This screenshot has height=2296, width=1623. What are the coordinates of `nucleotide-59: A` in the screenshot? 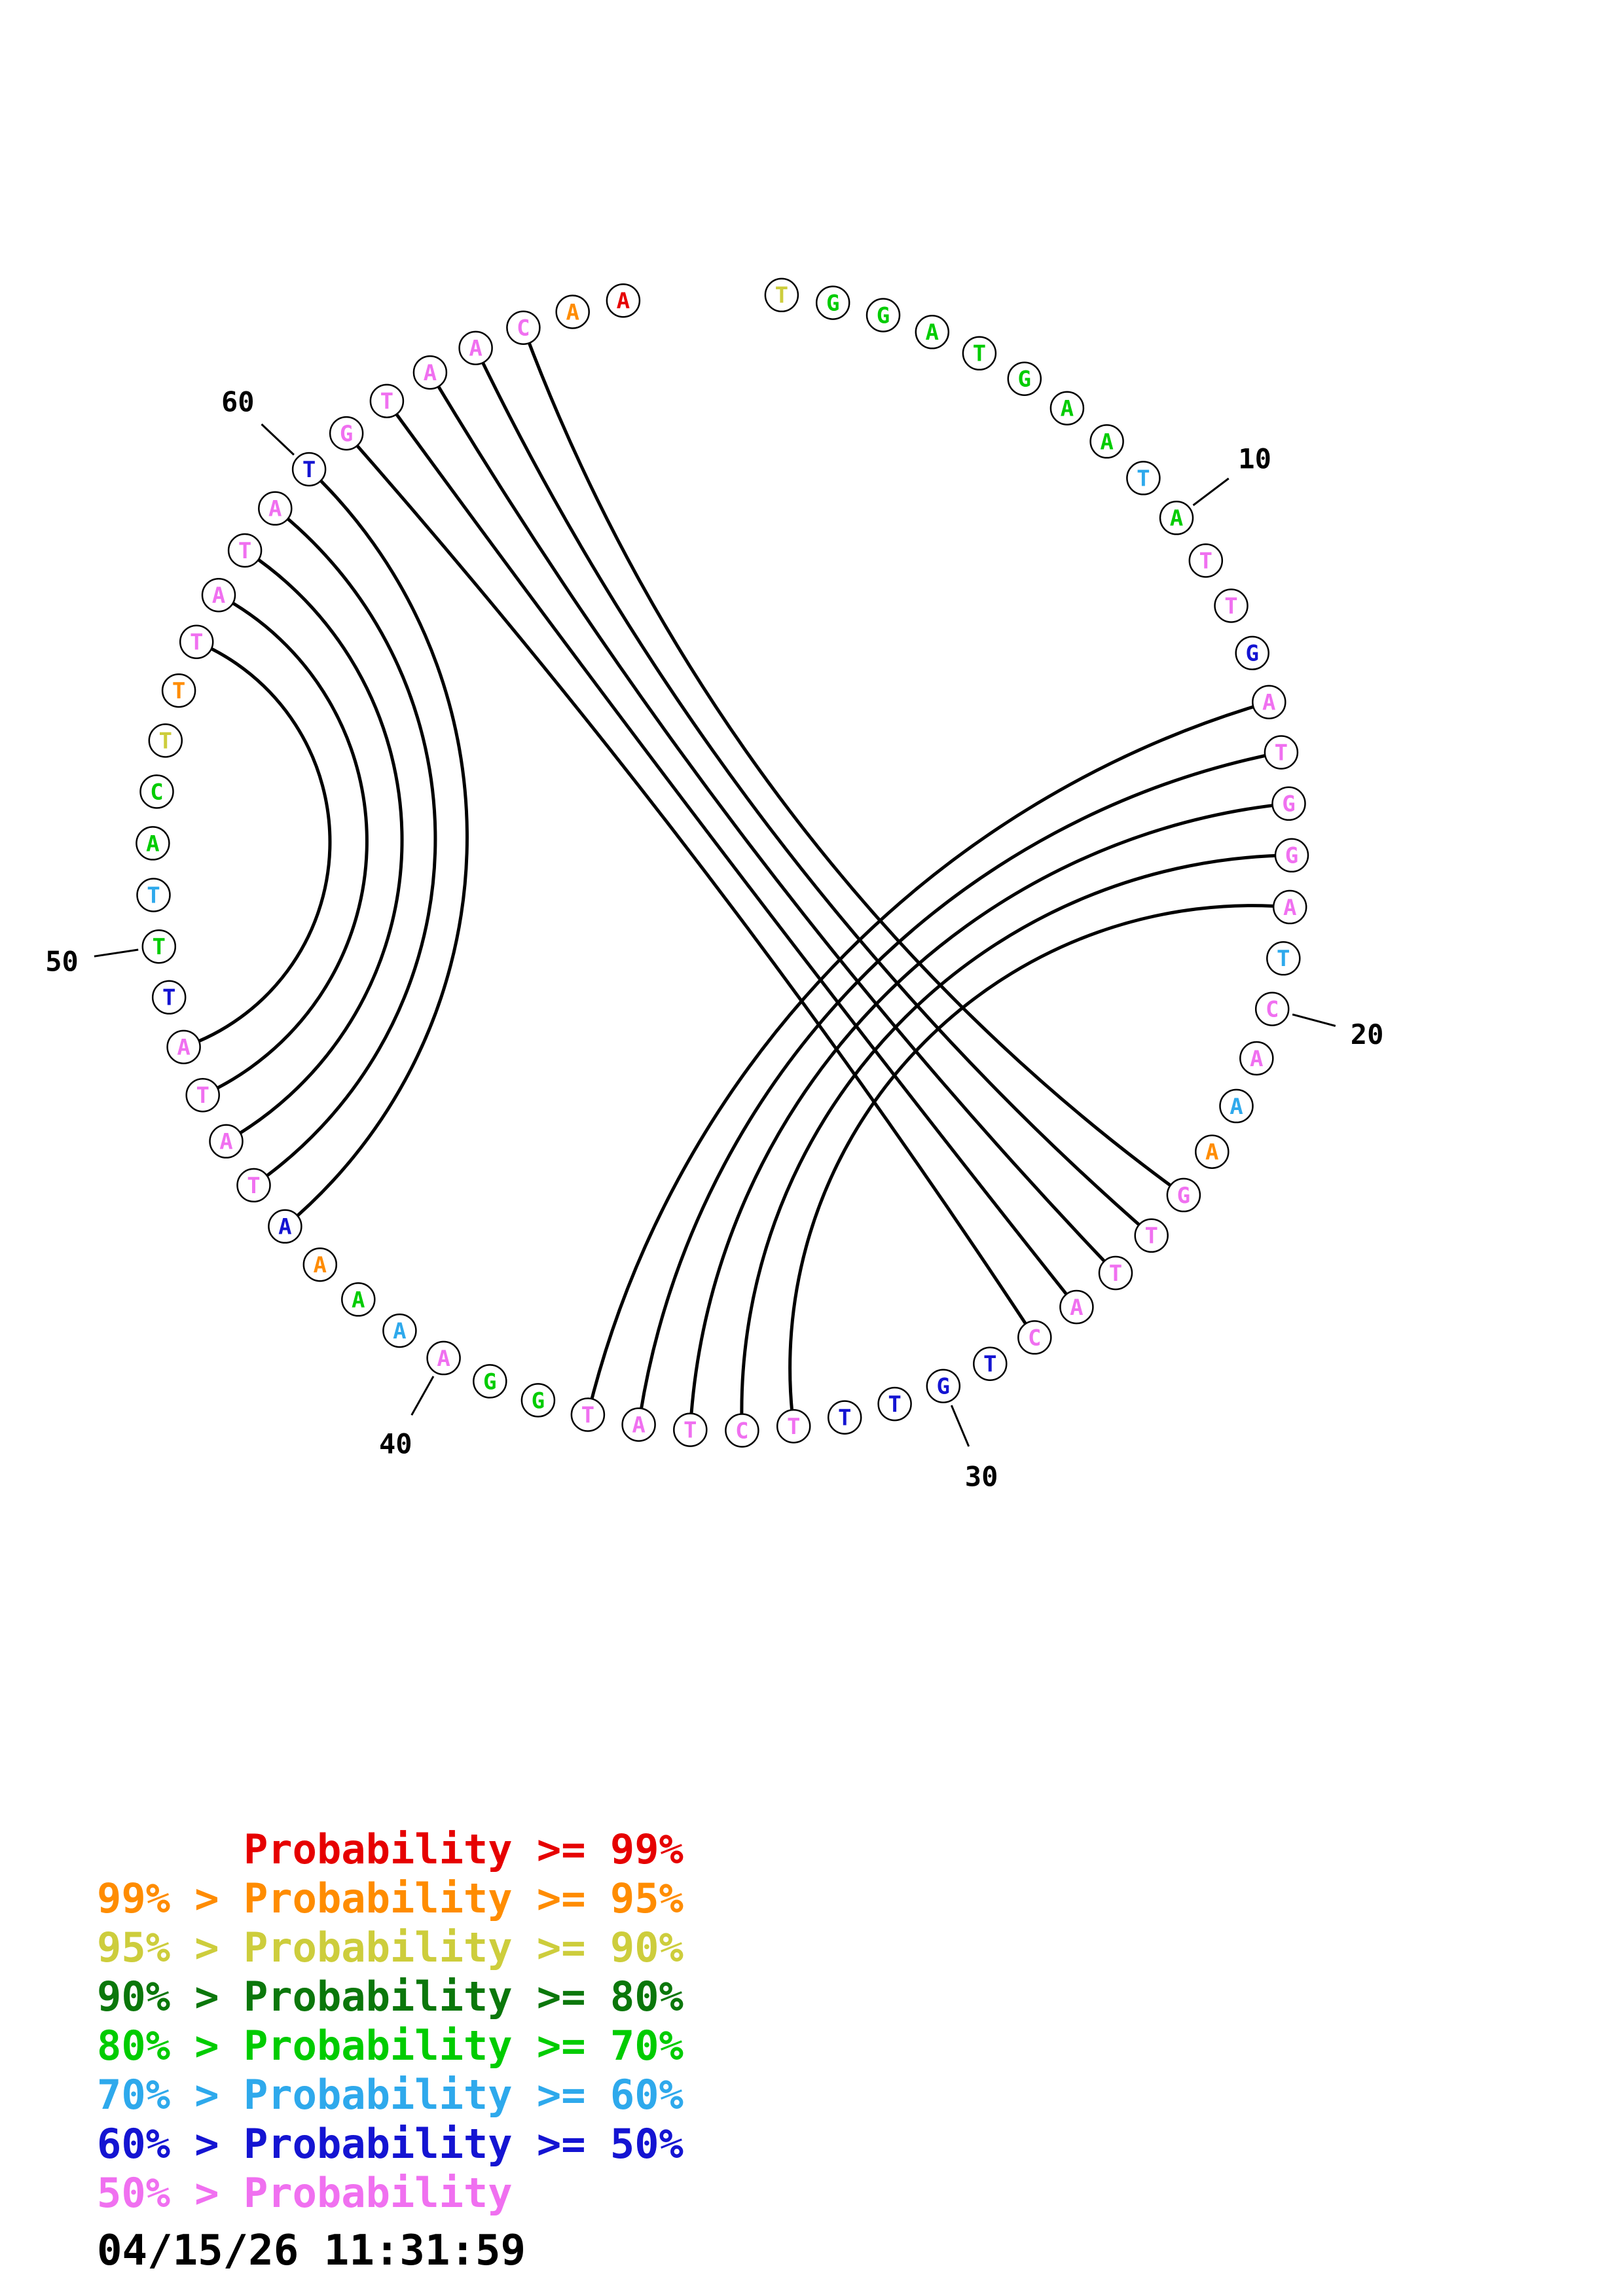 It's located at (275, 508).